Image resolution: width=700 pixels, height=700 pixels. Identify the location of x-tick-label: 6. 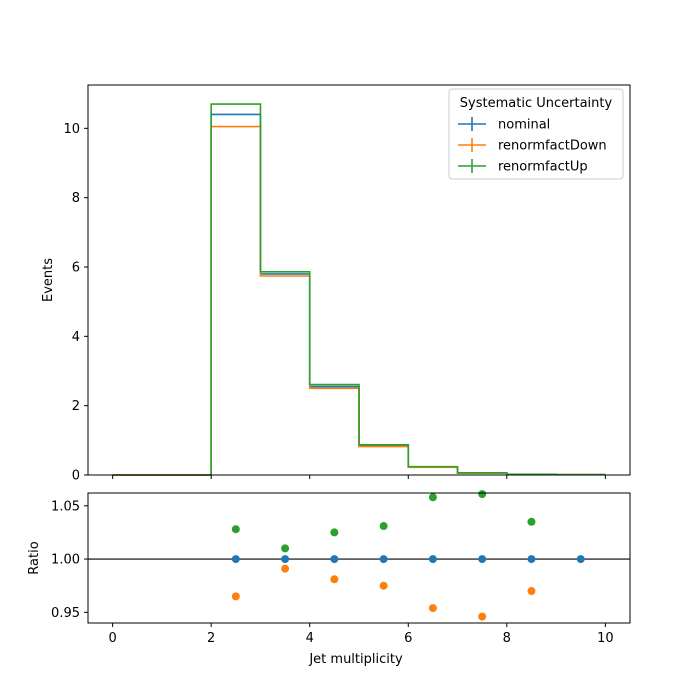
(408, 638).